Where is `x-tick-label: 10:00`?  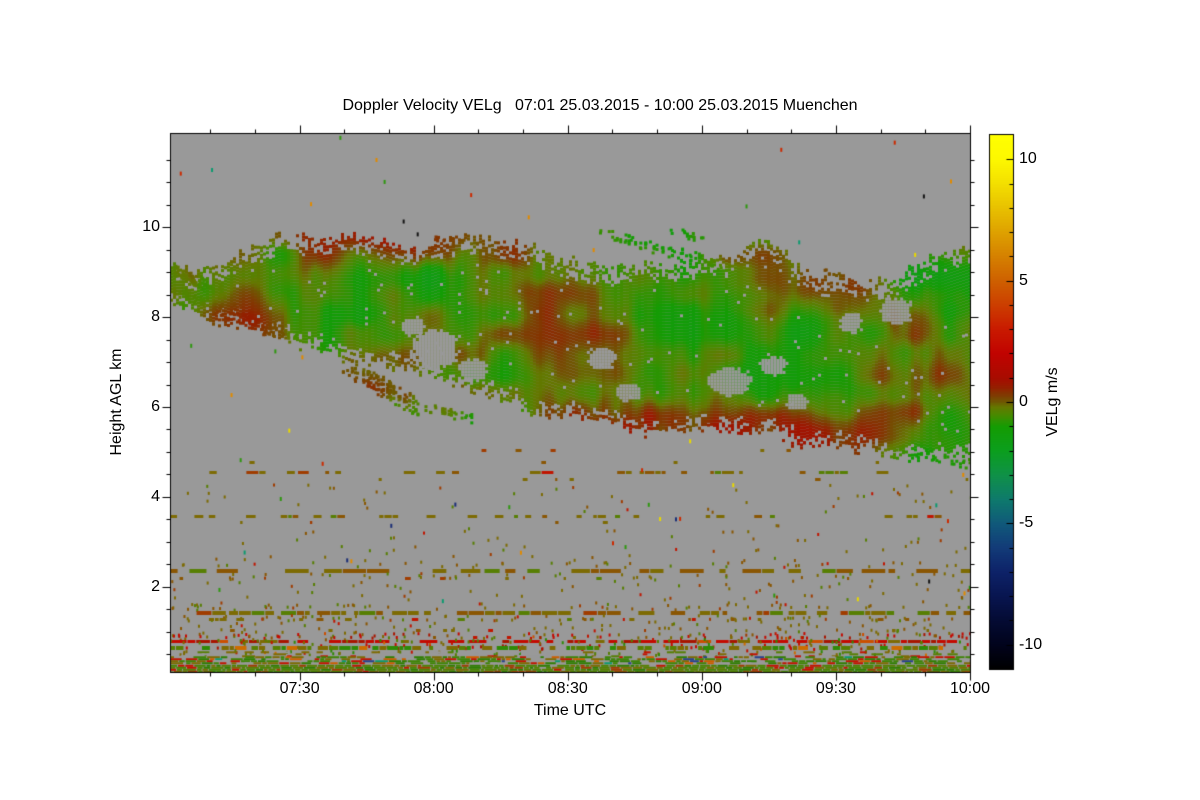 x-tick-label: 10:00 is located at coordinates (970, 688).